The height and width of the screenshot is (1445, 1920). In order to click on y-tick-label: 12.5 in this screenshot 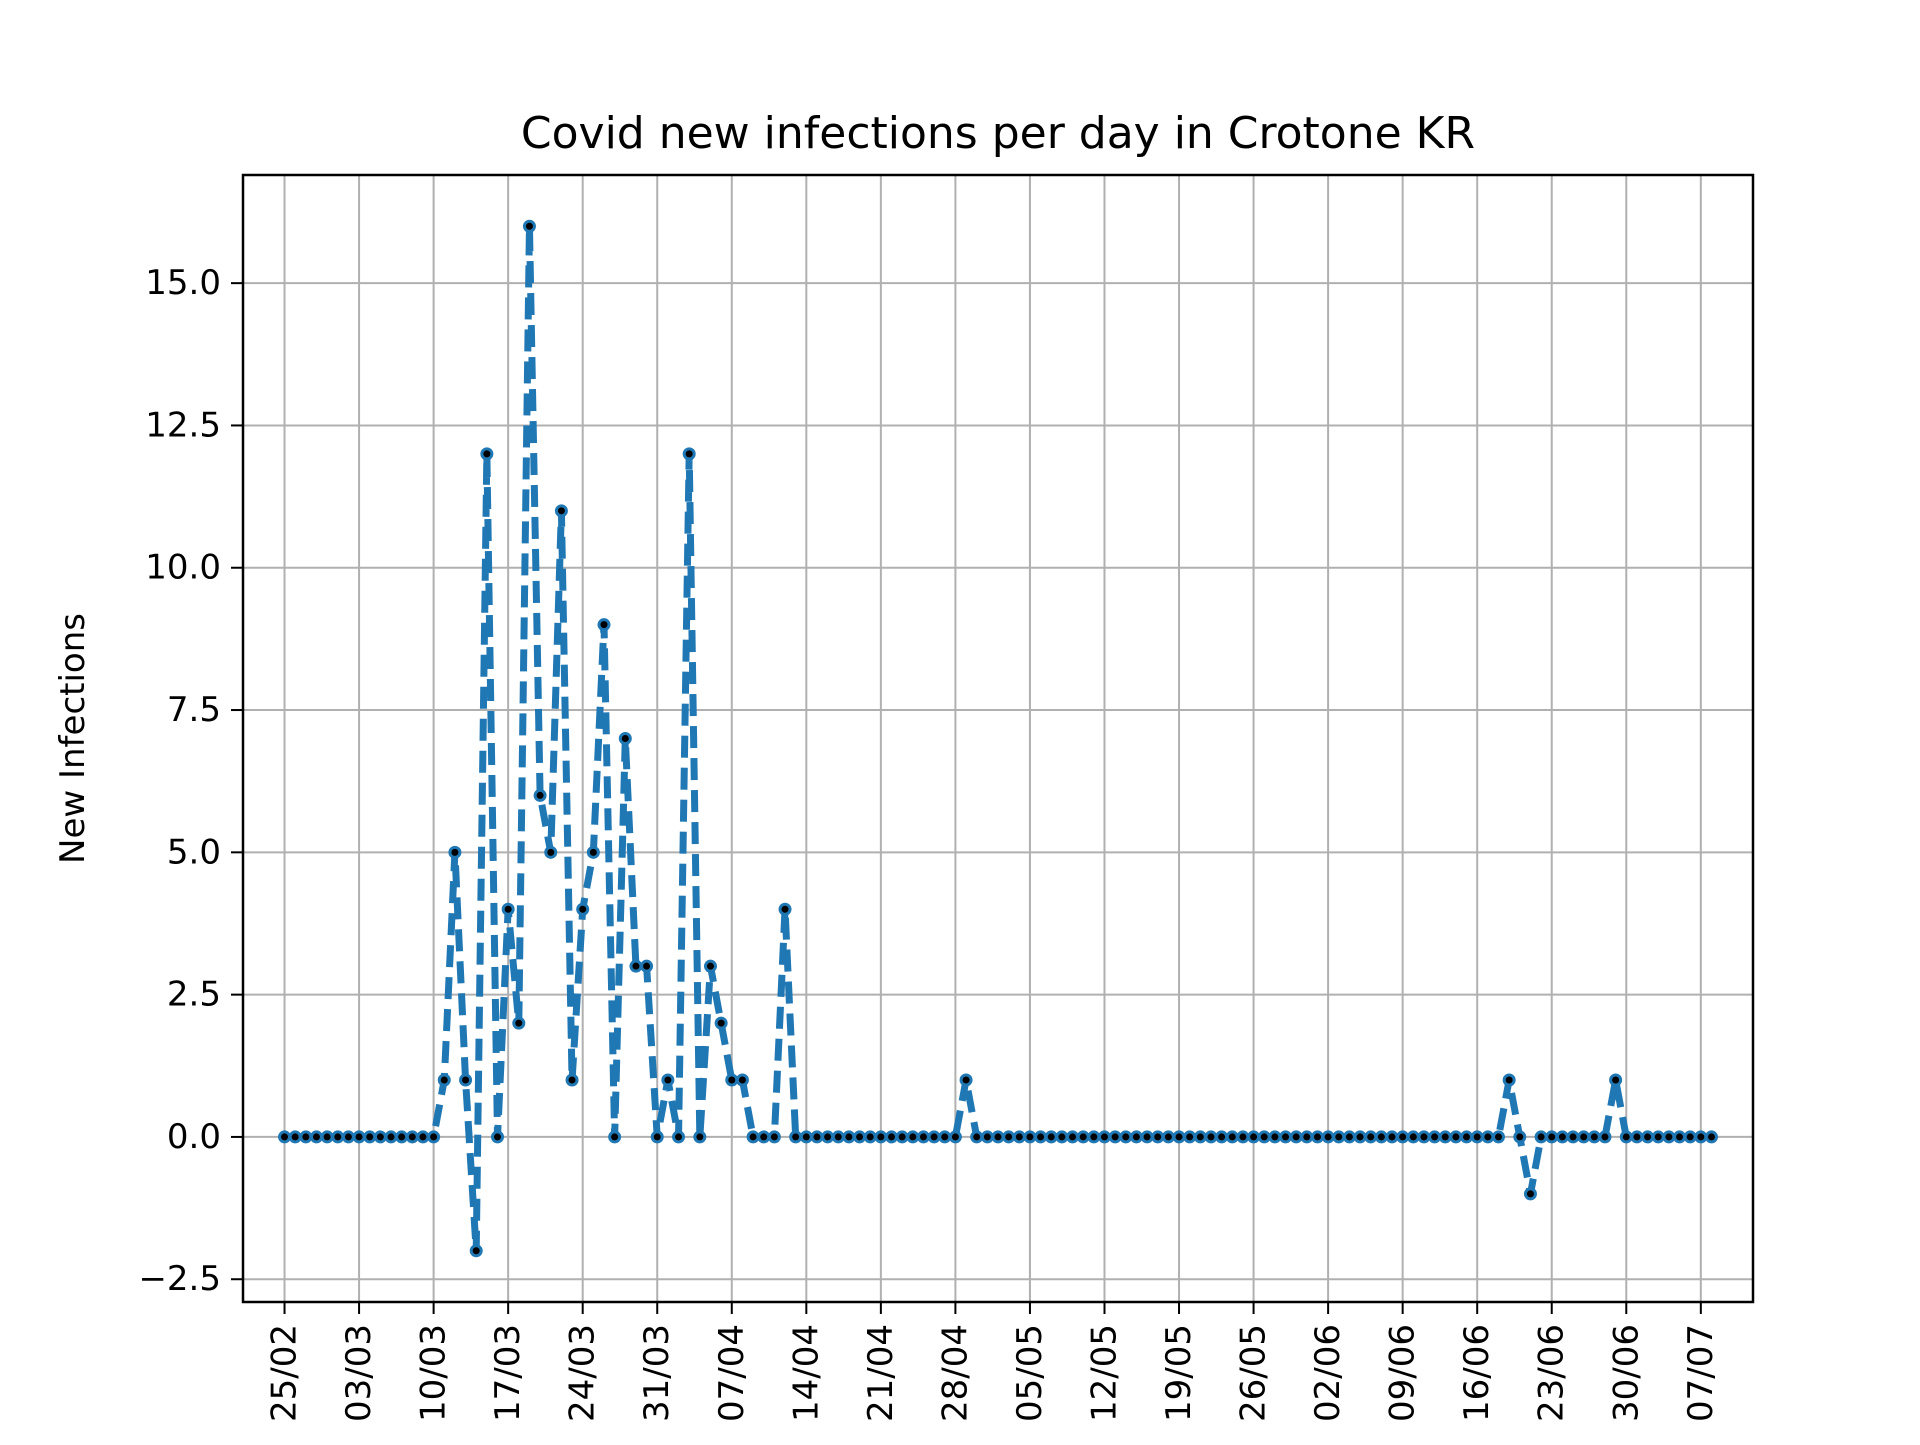, I will do `click(183, 425)`.